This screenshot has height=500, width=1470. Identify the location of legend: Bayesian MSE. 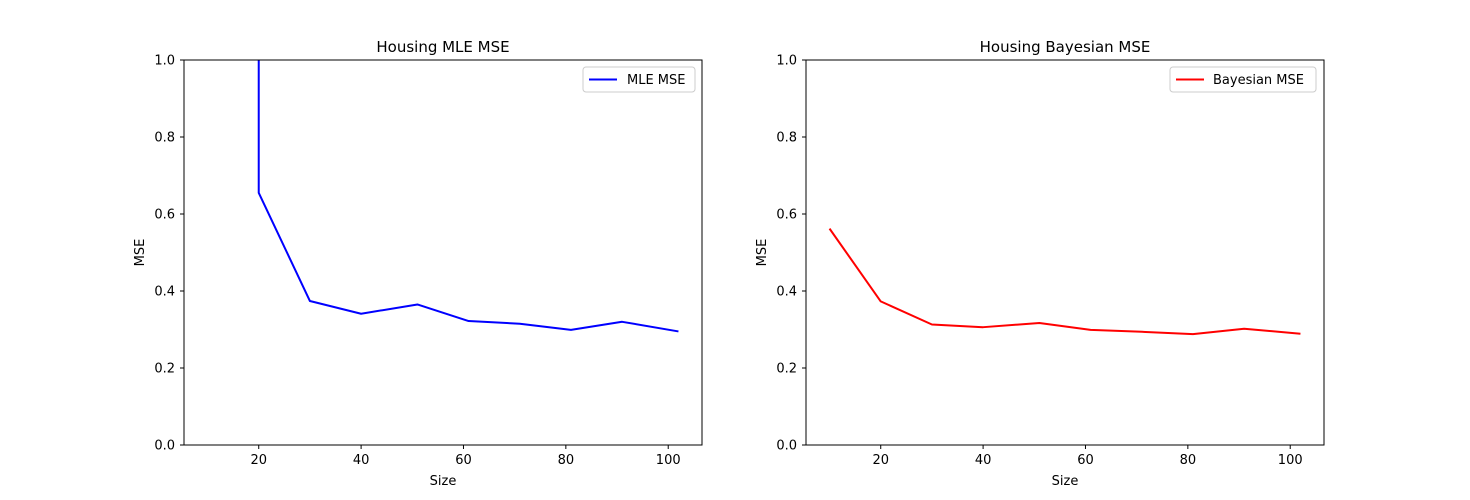
(1243, 79).